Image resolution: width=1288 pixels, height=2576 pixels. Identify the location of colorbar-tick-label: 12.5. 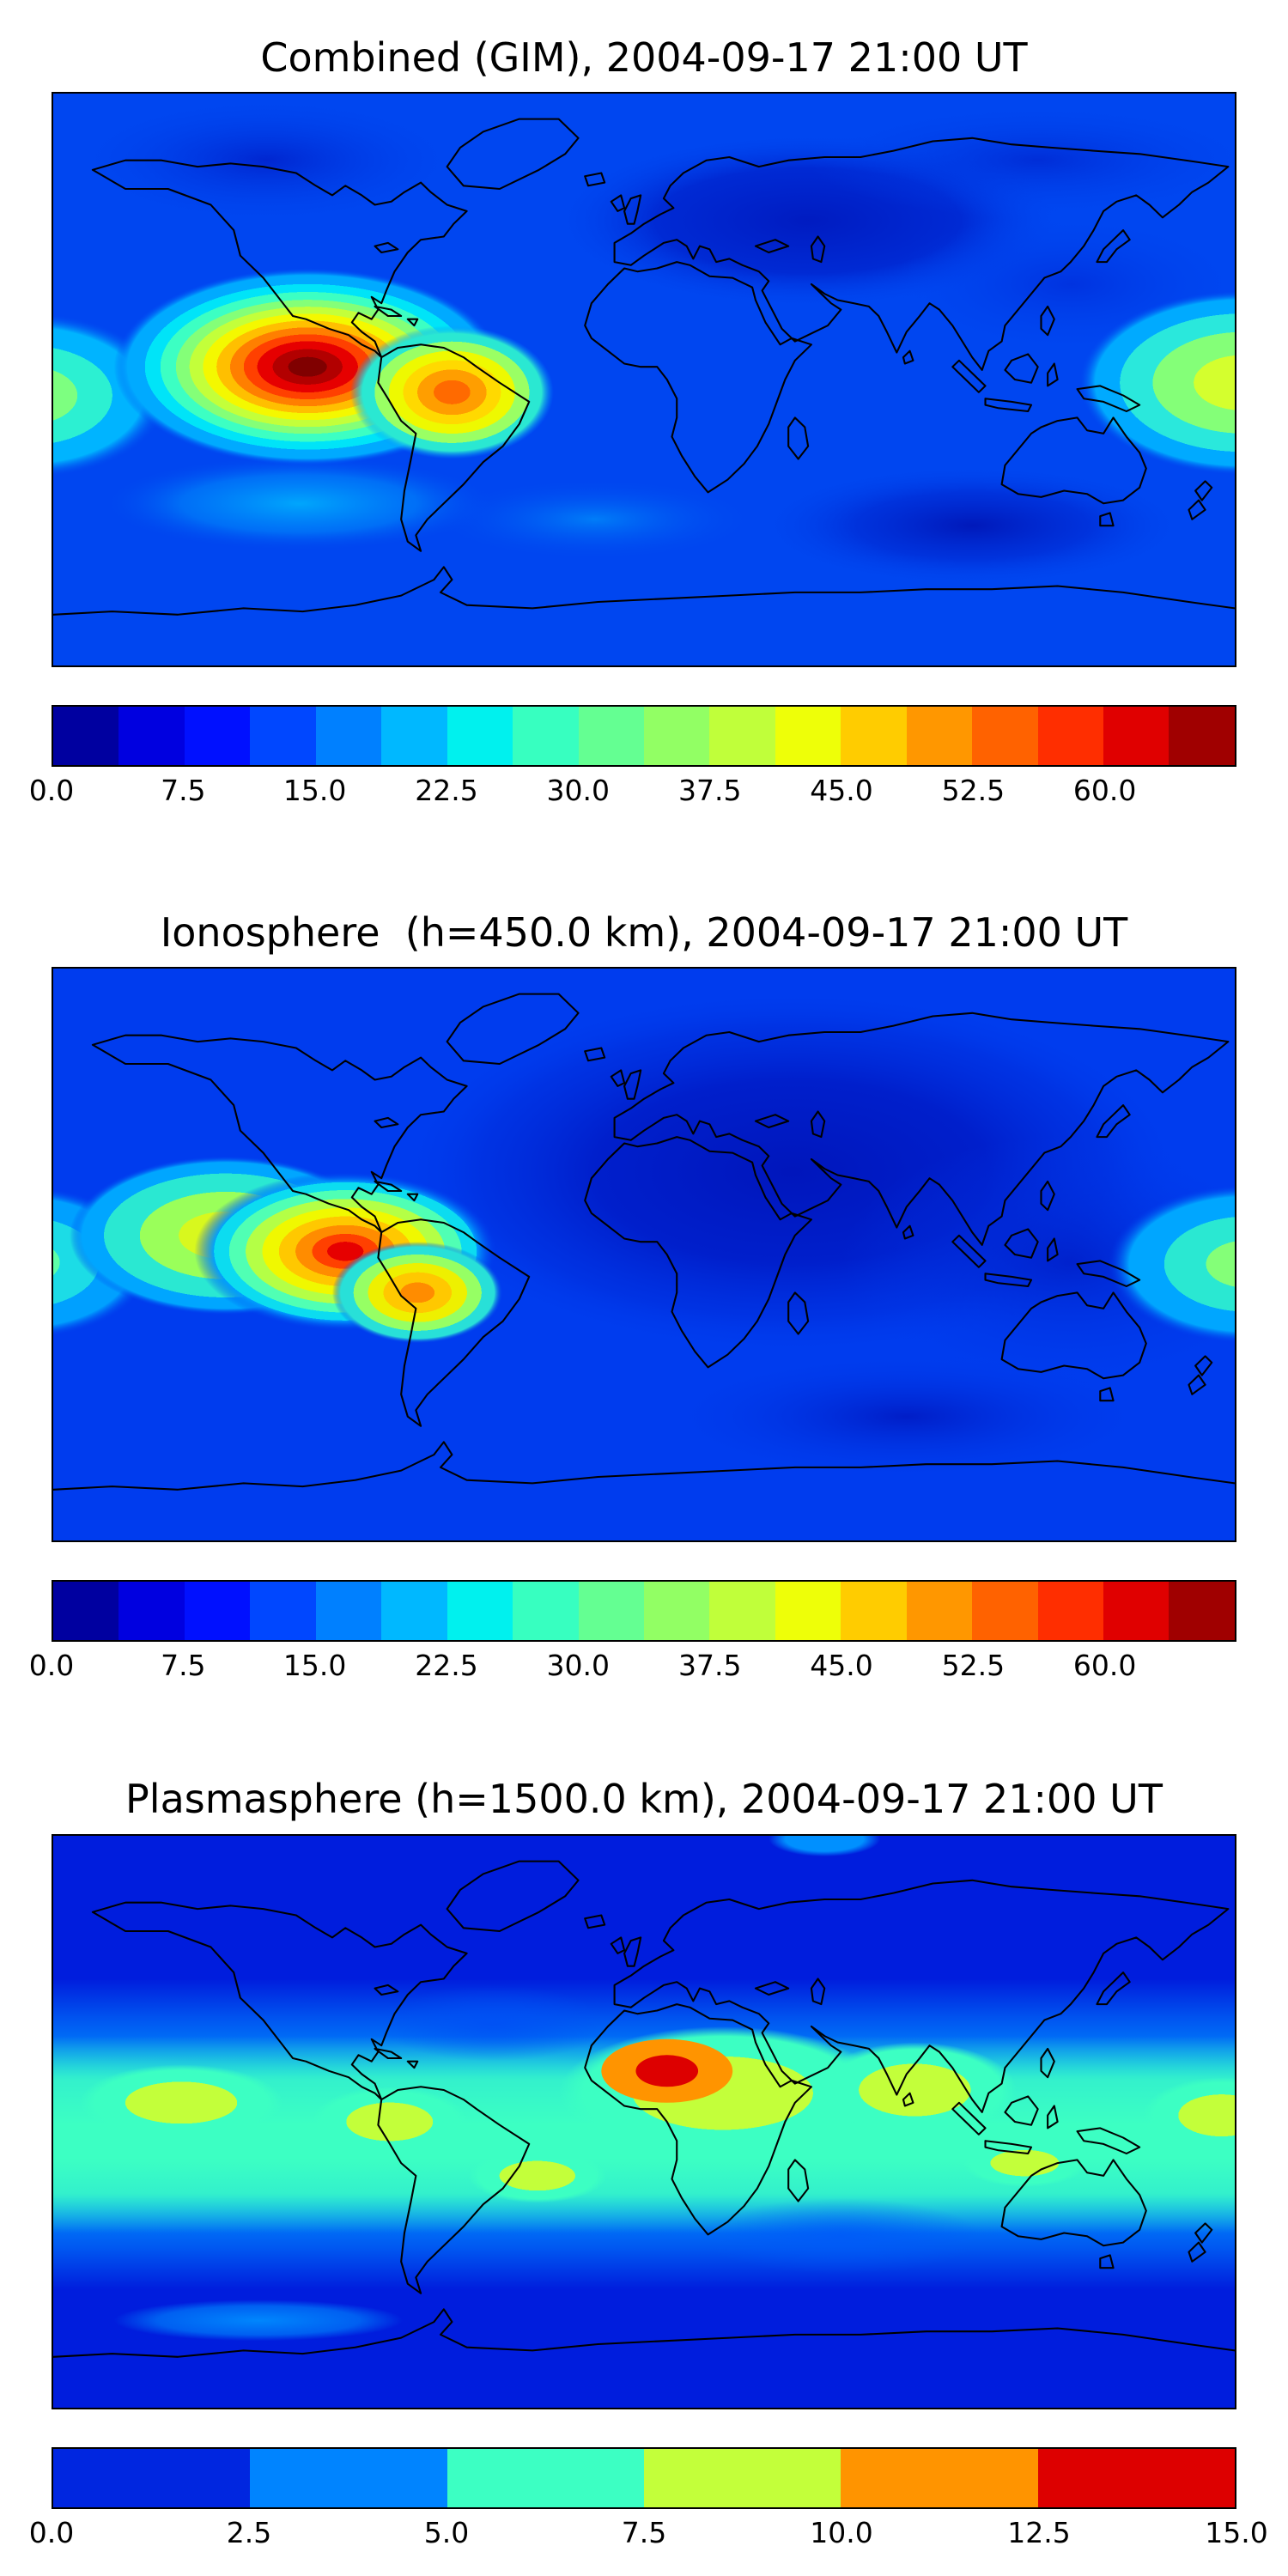
(1039, 2532).